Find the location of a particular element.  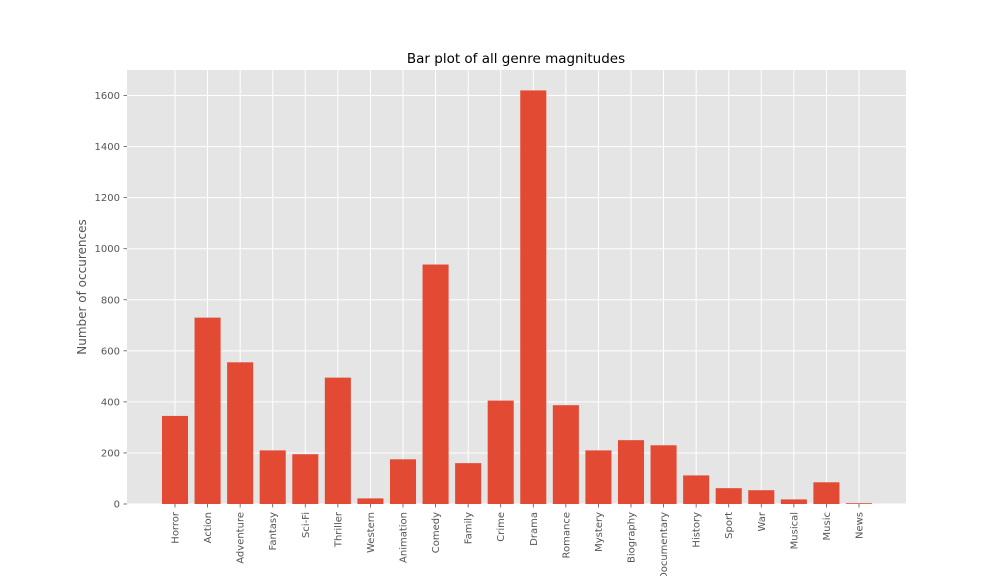

x-tick-label: Mystery is located at coordinates (599, 532).